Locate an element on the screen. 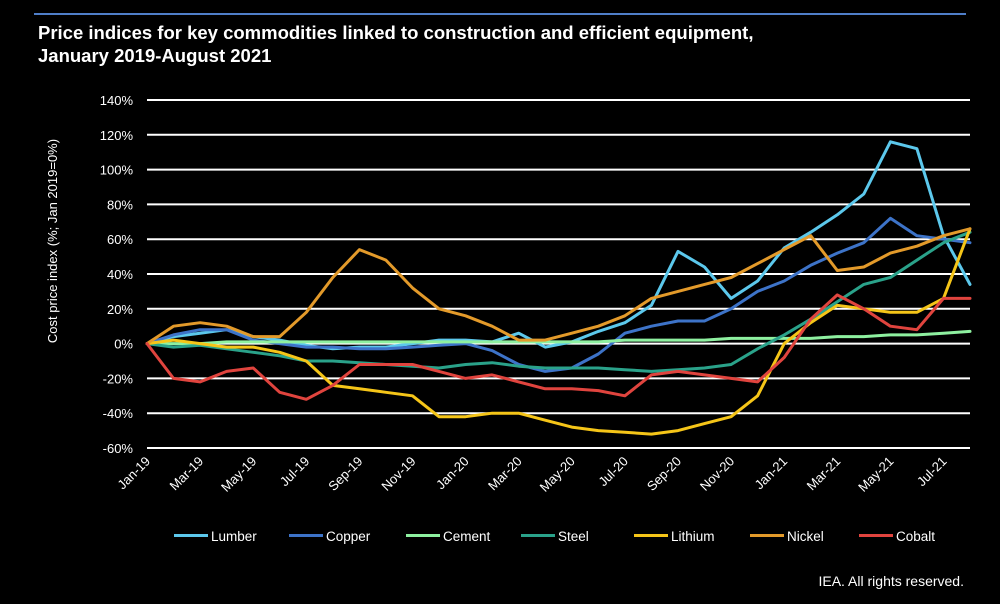 This screenshot has height=604, width=1000. x-tick-label: May-20 is located at coordinates (557, 474).